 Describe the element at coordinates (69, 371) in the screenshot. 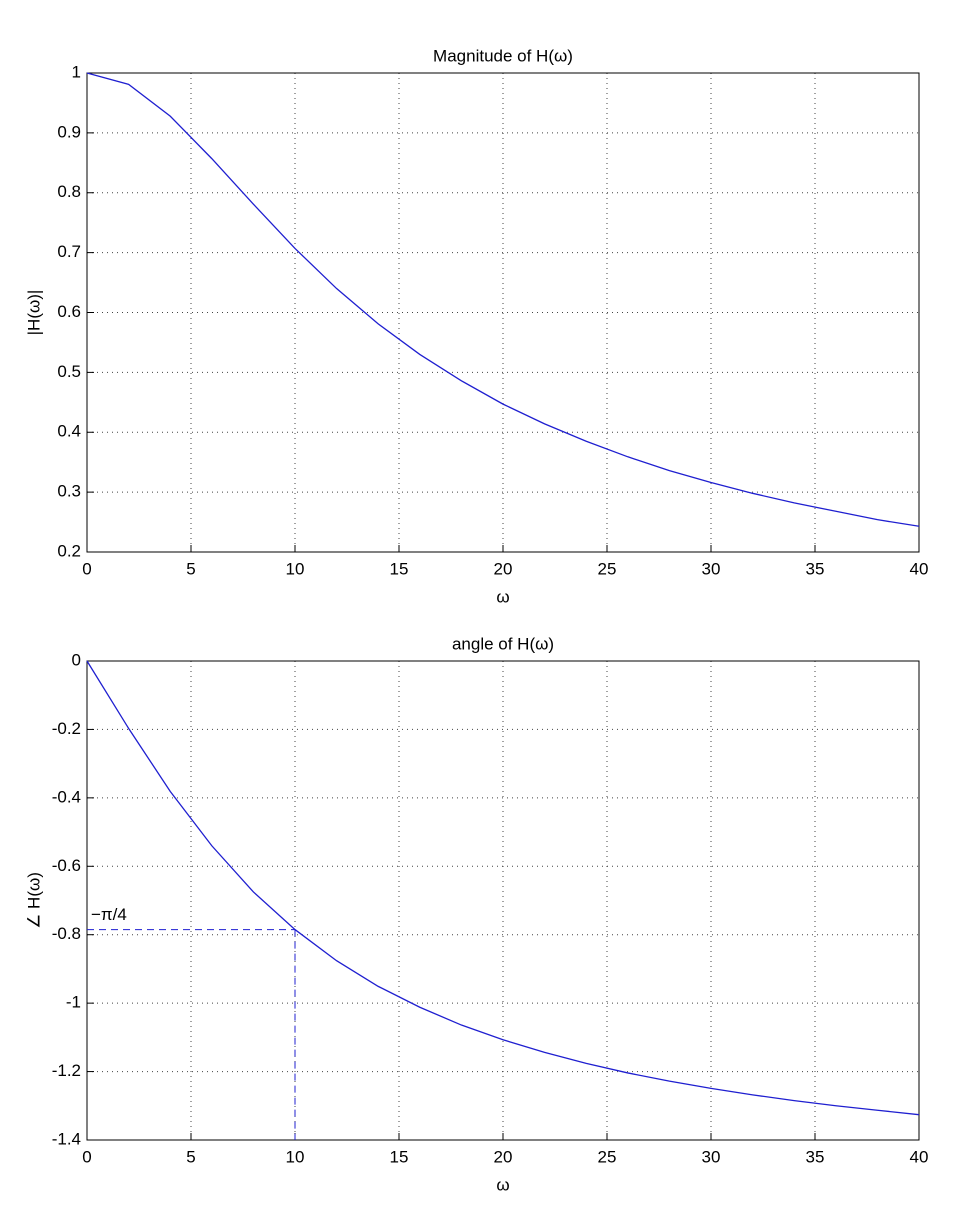

I see `y-tick-label: 0.5` at that location.